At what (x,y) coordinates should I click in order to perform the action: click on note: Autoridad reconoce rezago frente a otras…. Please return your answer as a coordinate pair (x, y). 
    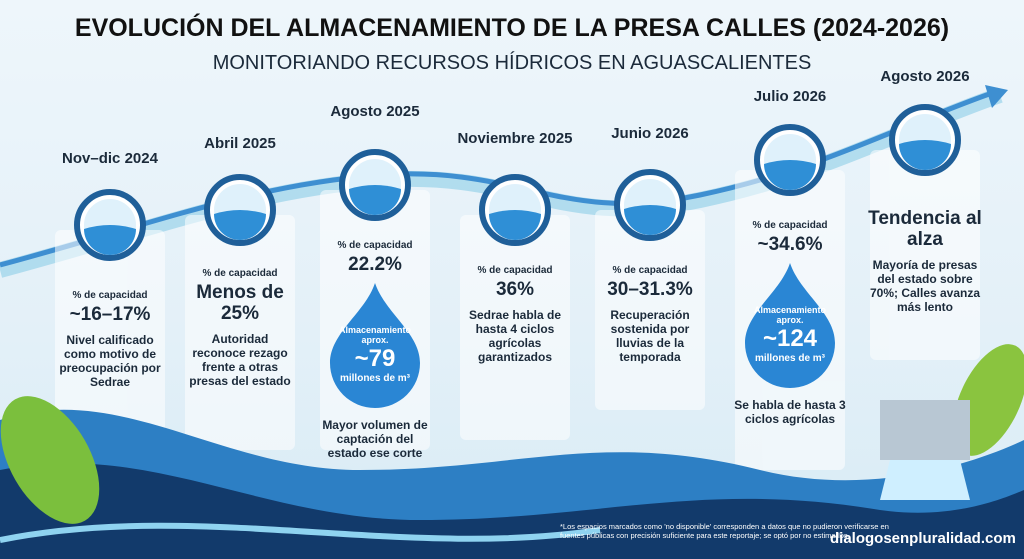
    Looking at the image, I should click on (240, 360).